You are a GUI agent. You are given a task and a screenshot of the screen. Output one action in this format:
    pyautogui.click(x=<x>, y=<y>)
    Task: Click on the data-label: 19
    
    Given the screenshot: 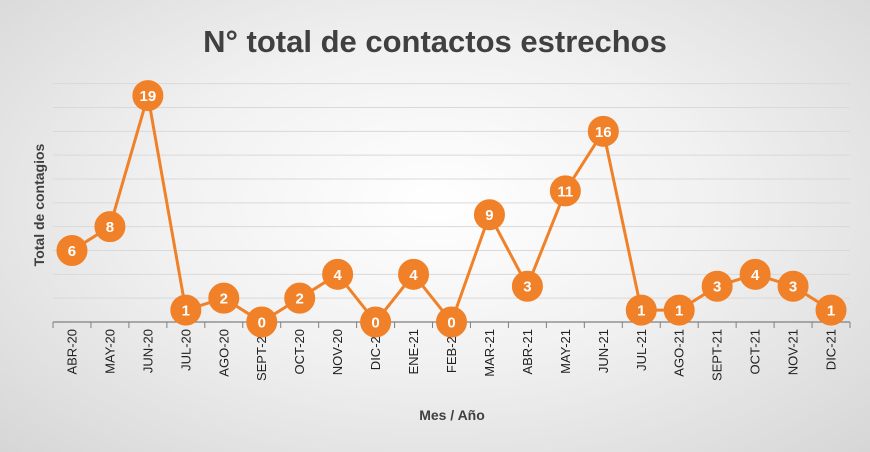 What is the action you would take?
    pyautogui.click(x=148, y=96)
    